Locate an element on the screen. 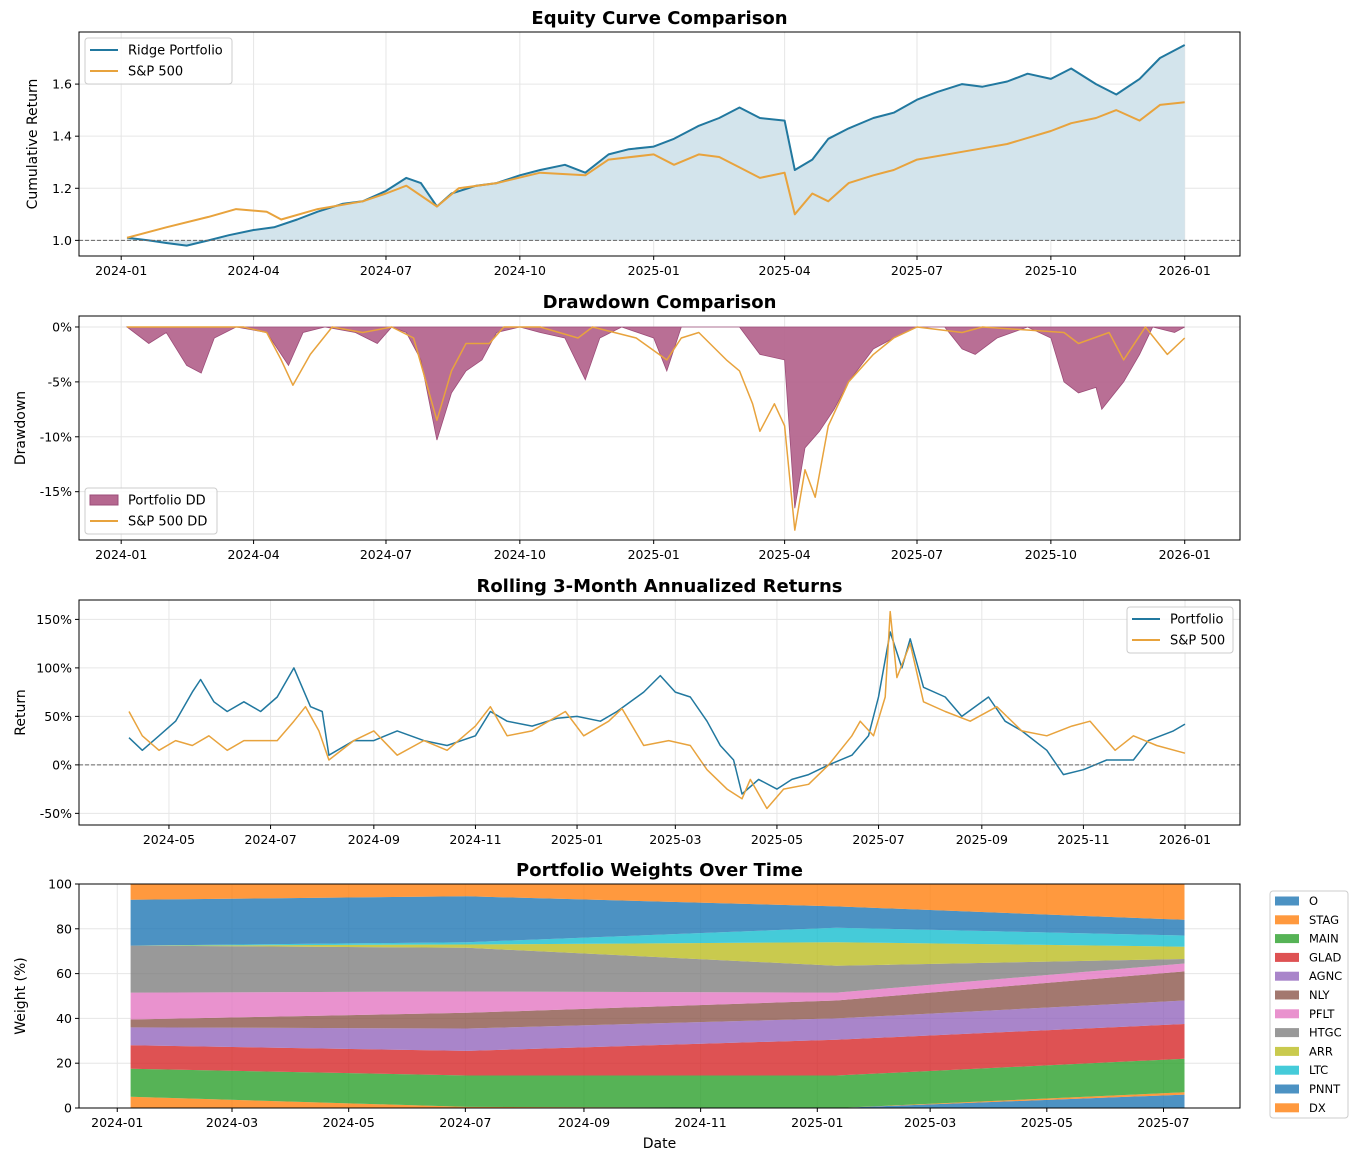 The width and height of the screenshot is (1358, 1165). x-tick-label: 2025-11 is located at coordinates (1083, 839).